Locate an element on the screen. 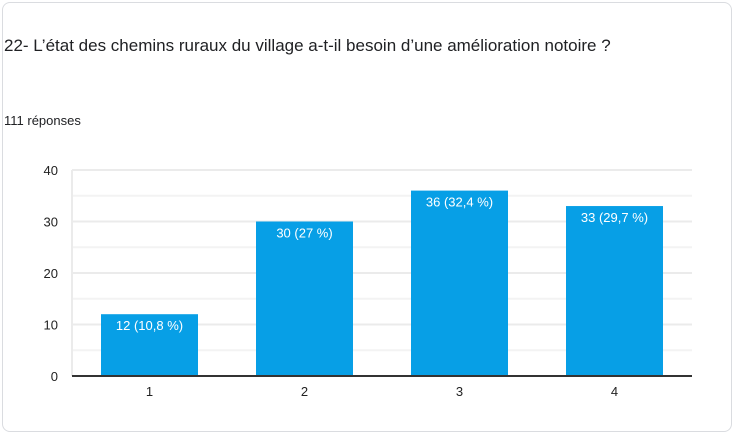 This screenshot has width=736, height=437. y-tick-label: 0 is located at coordinates (54, 376).